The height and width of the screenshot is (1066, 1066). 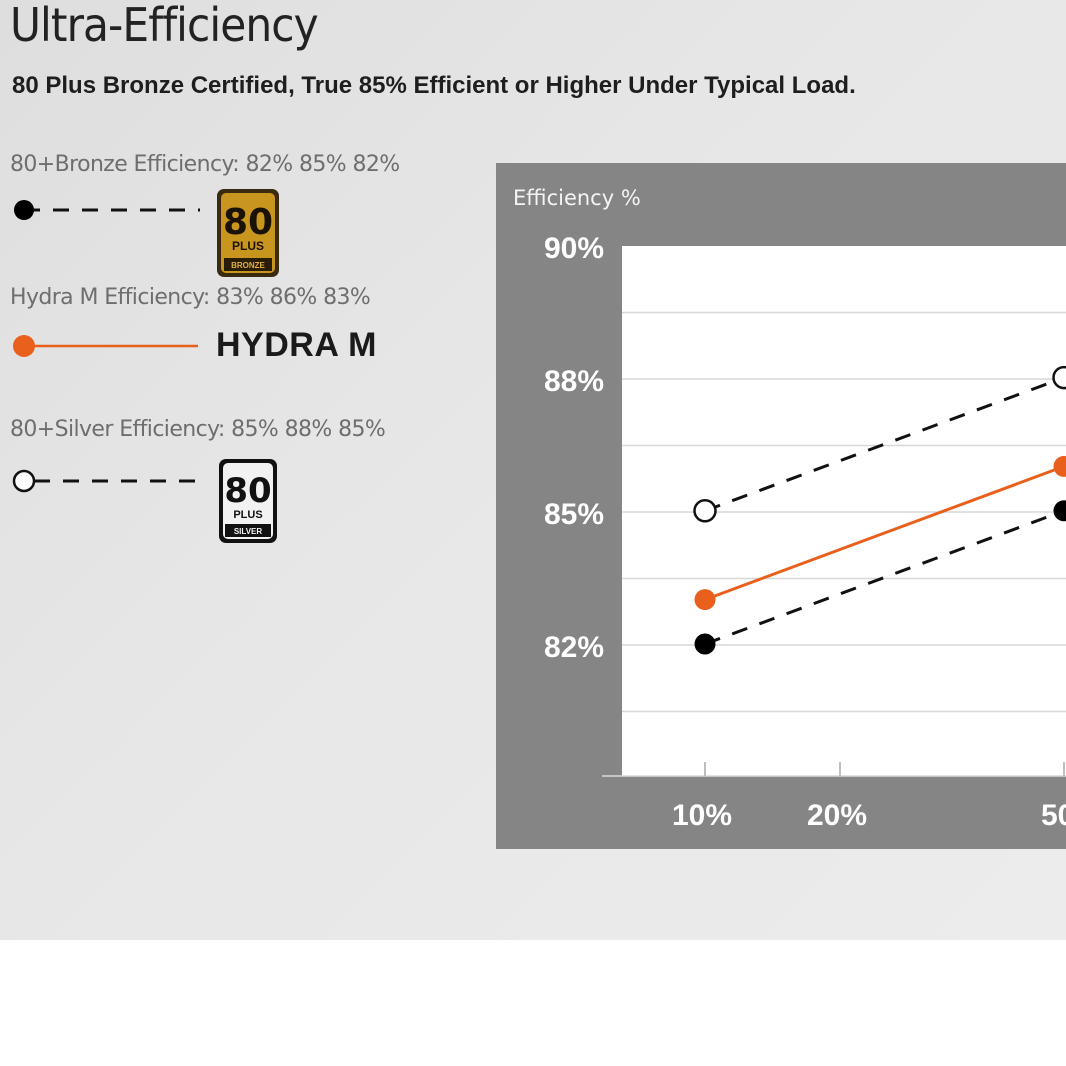 I want to click on bronze-badge-icon: 80 PLUS BRONZE, so click(x=248, y=233).